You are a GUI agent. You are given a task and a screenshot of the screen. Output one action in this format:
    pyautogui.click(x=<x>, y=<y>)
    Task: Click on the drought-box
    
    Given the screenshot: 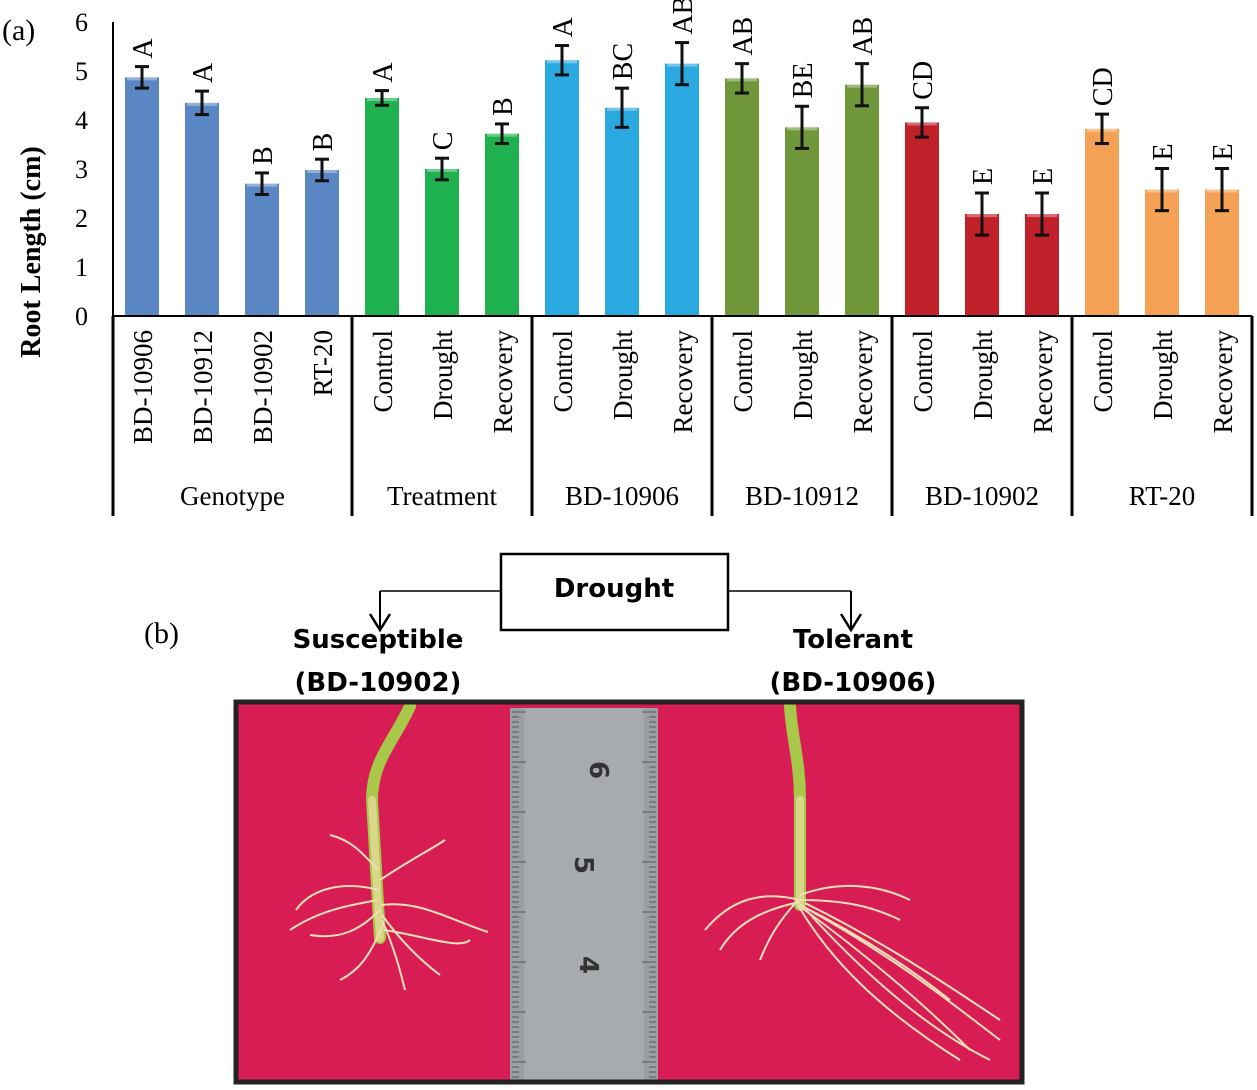 What is the action you would take?
    pyautogui.click(x=614, y=592)
    